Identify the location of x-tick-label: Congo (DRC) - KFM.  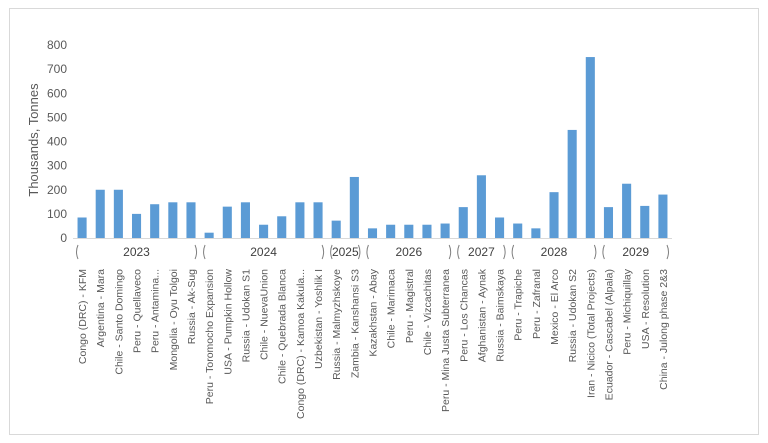
(83, 316).